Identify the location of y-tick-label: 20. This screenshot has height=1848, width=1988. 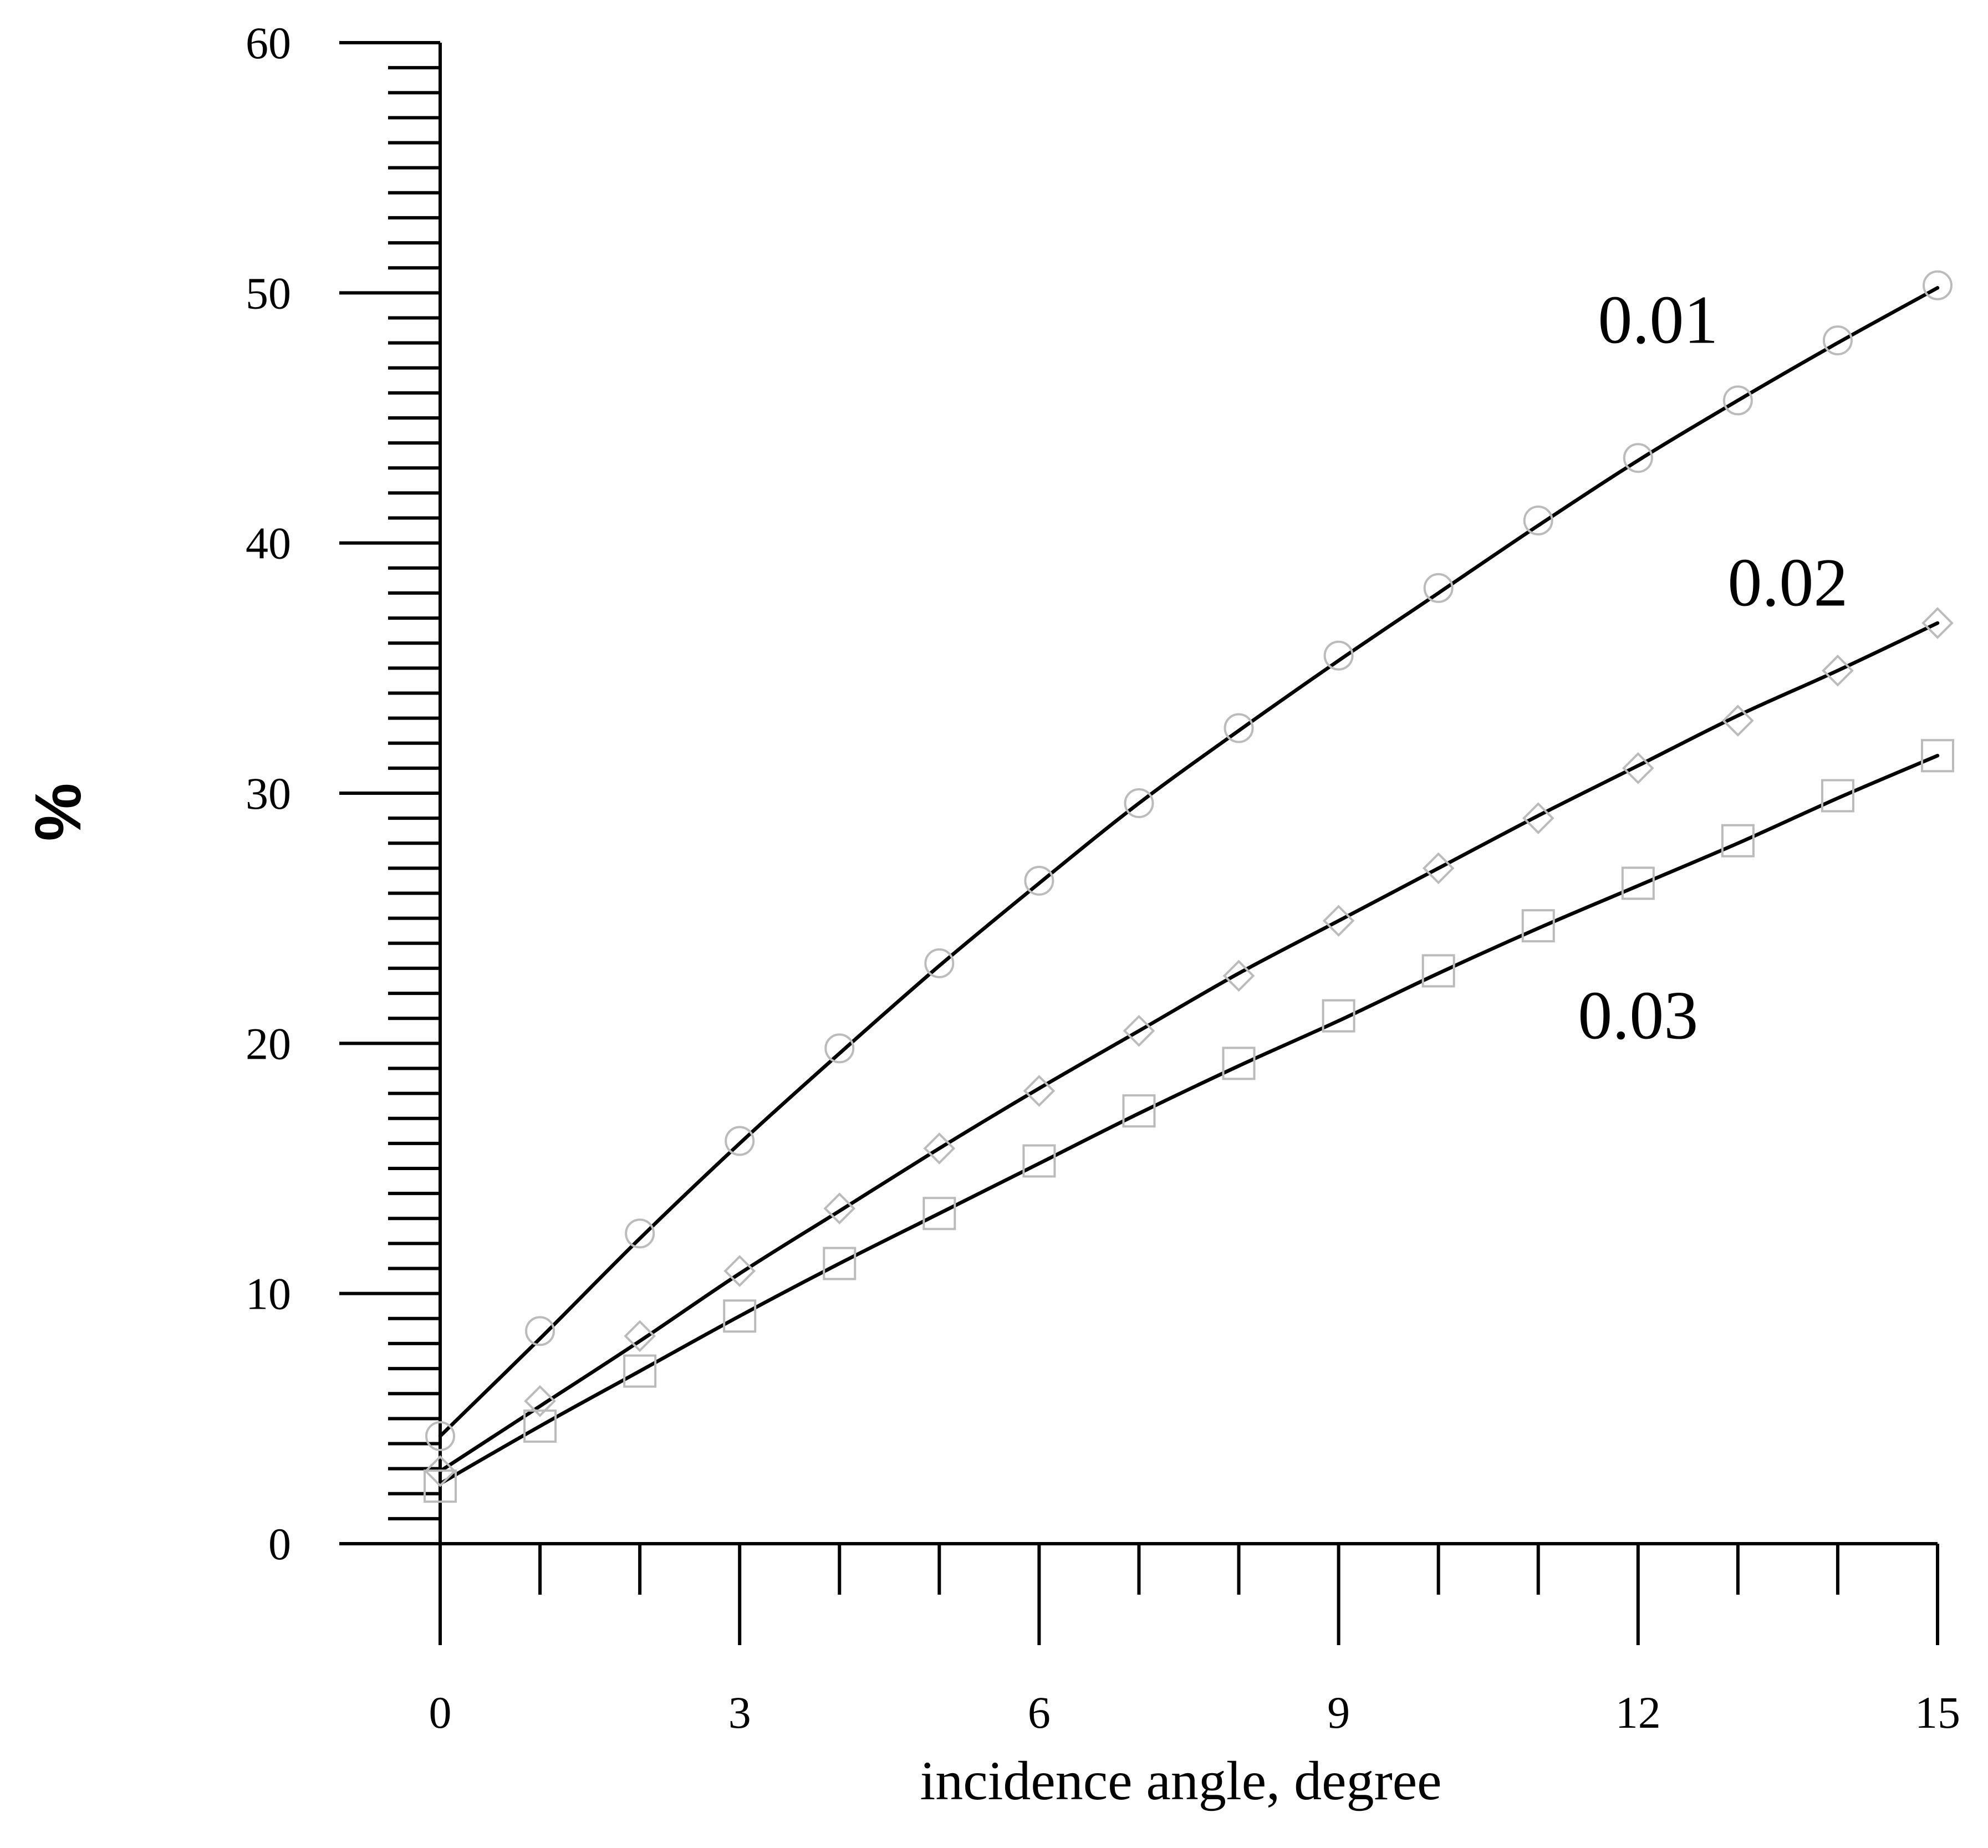
(268, 1043).